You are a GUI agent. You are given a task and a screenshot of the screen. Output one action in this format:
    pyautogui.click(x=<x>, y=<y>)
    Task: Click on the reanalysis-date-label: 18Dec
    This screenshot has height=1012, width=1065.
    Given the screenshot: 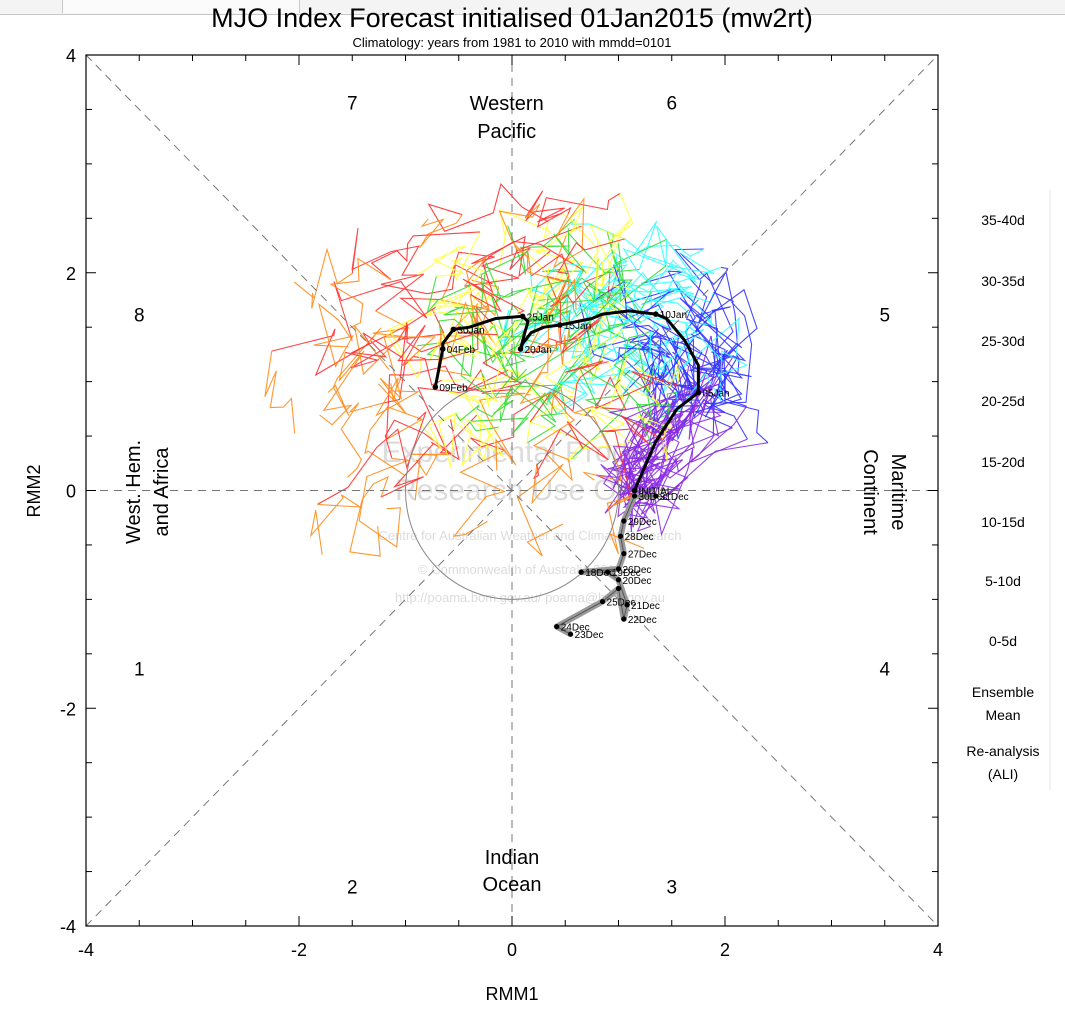 What is the action you would take?
    pyautogui.click(x=599, y=573)
    